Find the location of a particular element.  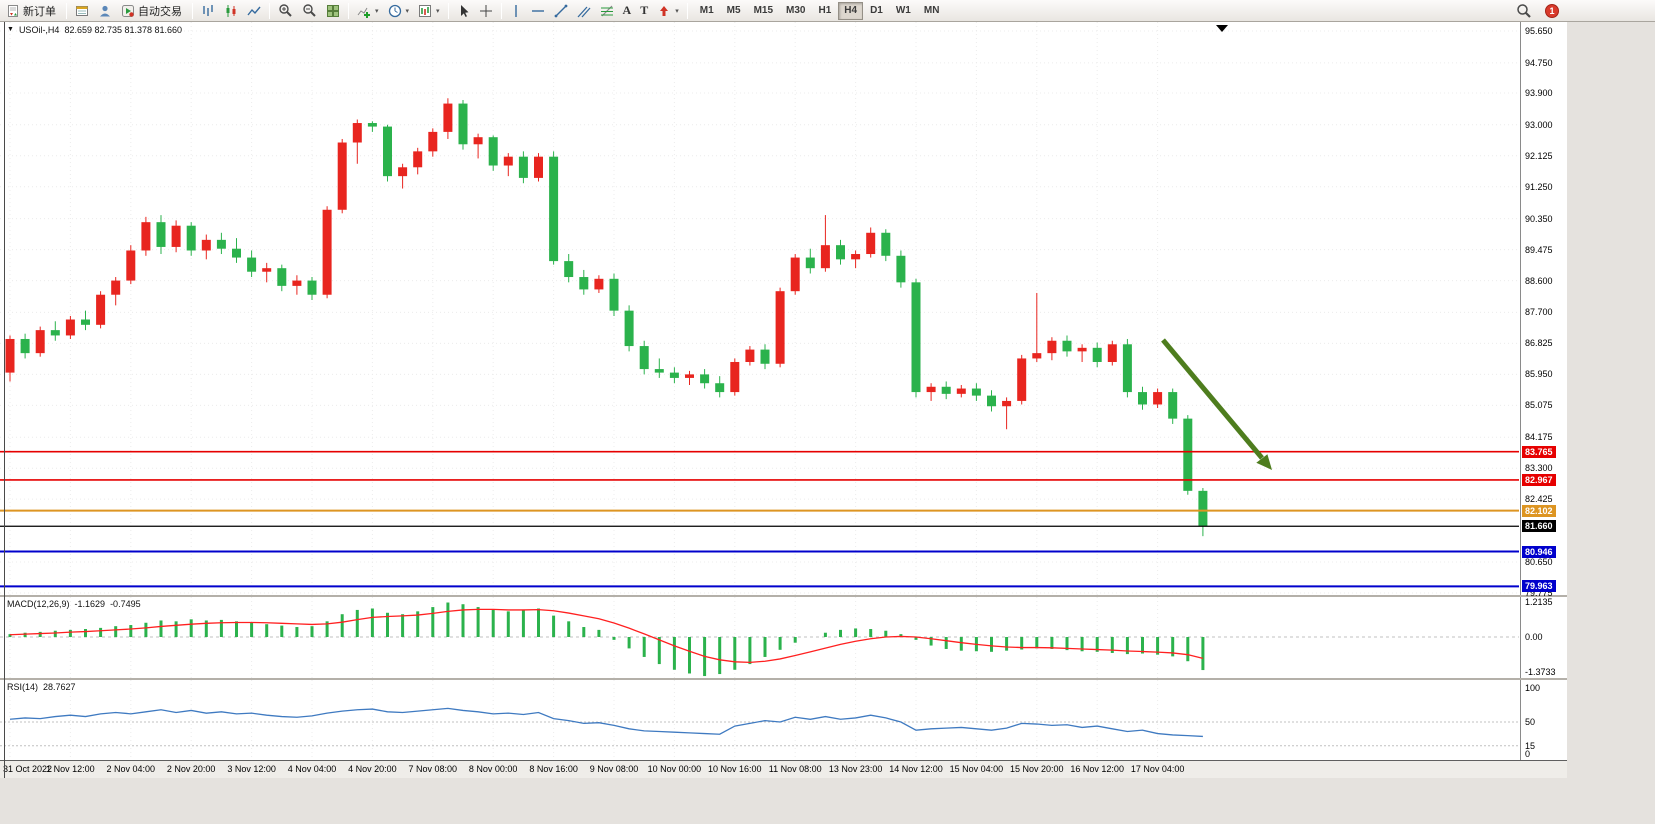

fibonacci-button is located at coordinates (607, 11).